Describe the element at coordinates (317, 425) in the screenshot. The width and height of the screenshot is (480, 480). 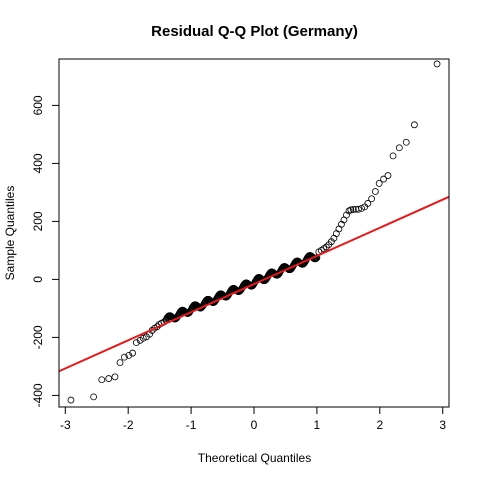
I see `x-tick-label: 1` at that location.